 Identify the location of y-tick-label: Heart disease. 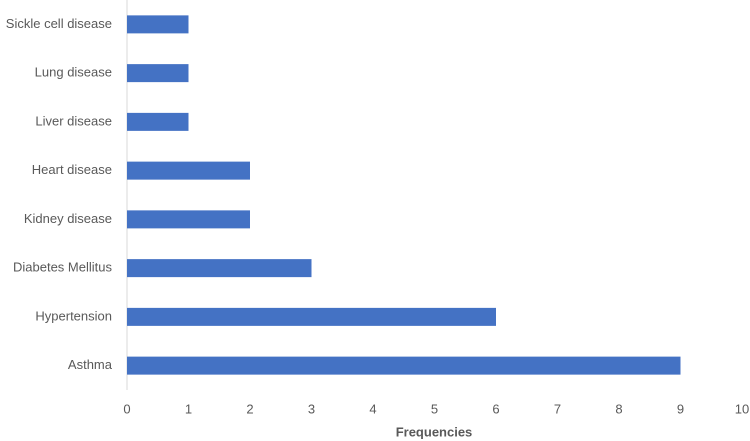
(72, 169).